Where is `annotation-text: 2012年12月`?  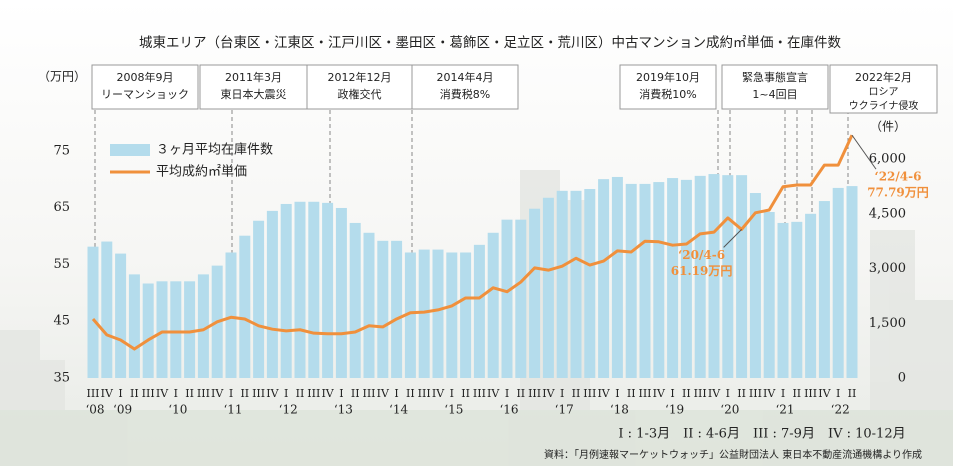 annotation-text: 2012年12月 is located at coordinates (360, 77).